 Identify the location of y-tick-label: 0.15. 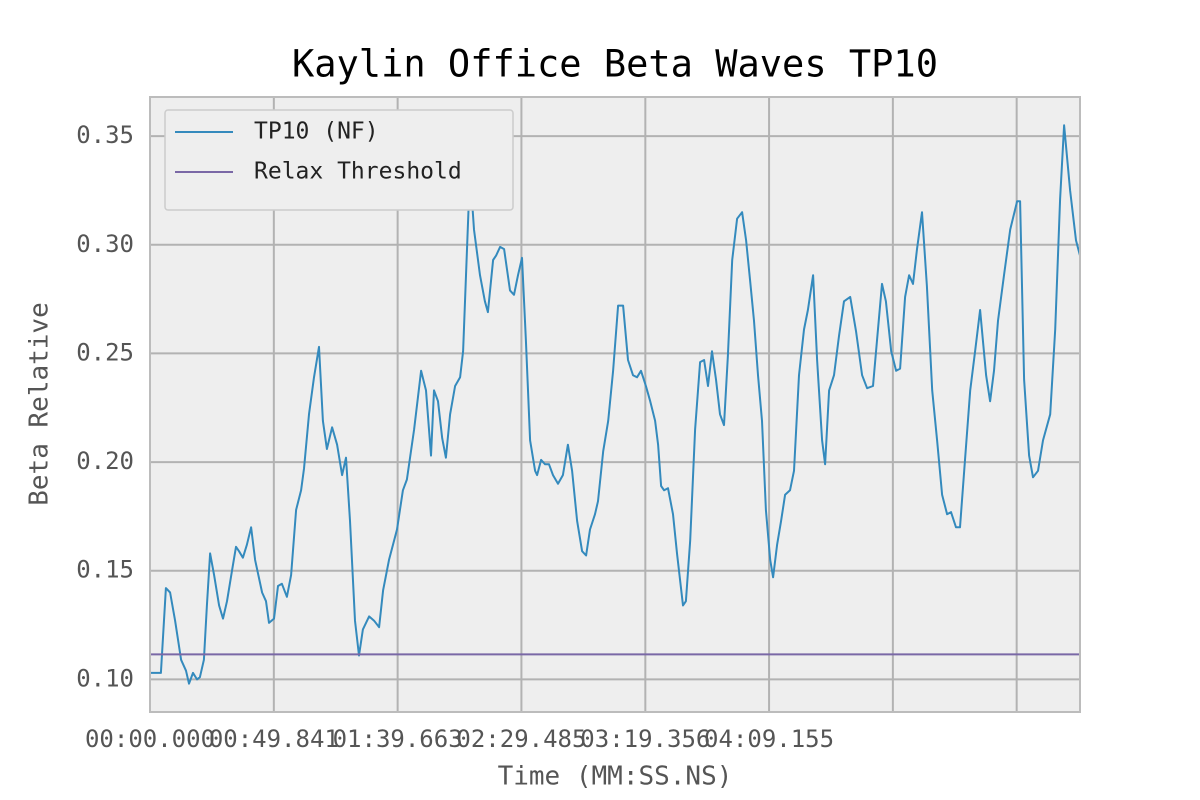
(105, 570).